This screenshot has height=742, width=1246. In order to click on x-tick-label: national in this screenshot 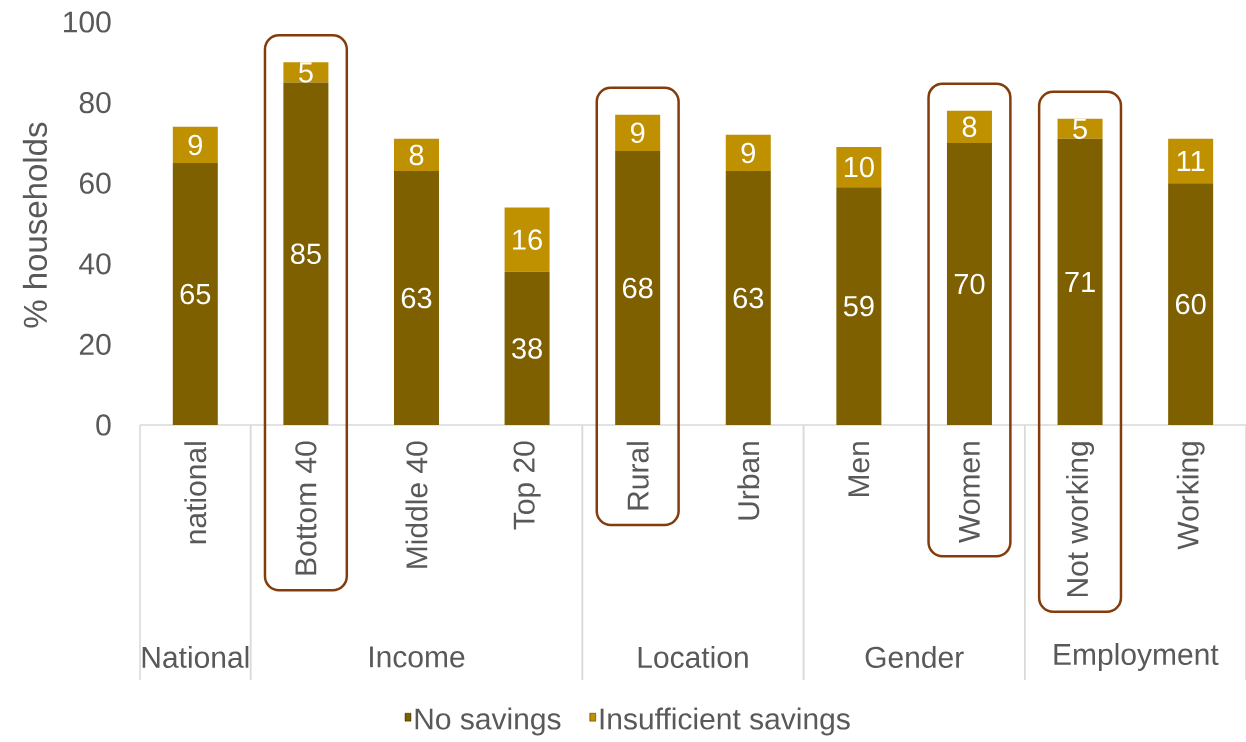, I will do `click(195, 493)`.